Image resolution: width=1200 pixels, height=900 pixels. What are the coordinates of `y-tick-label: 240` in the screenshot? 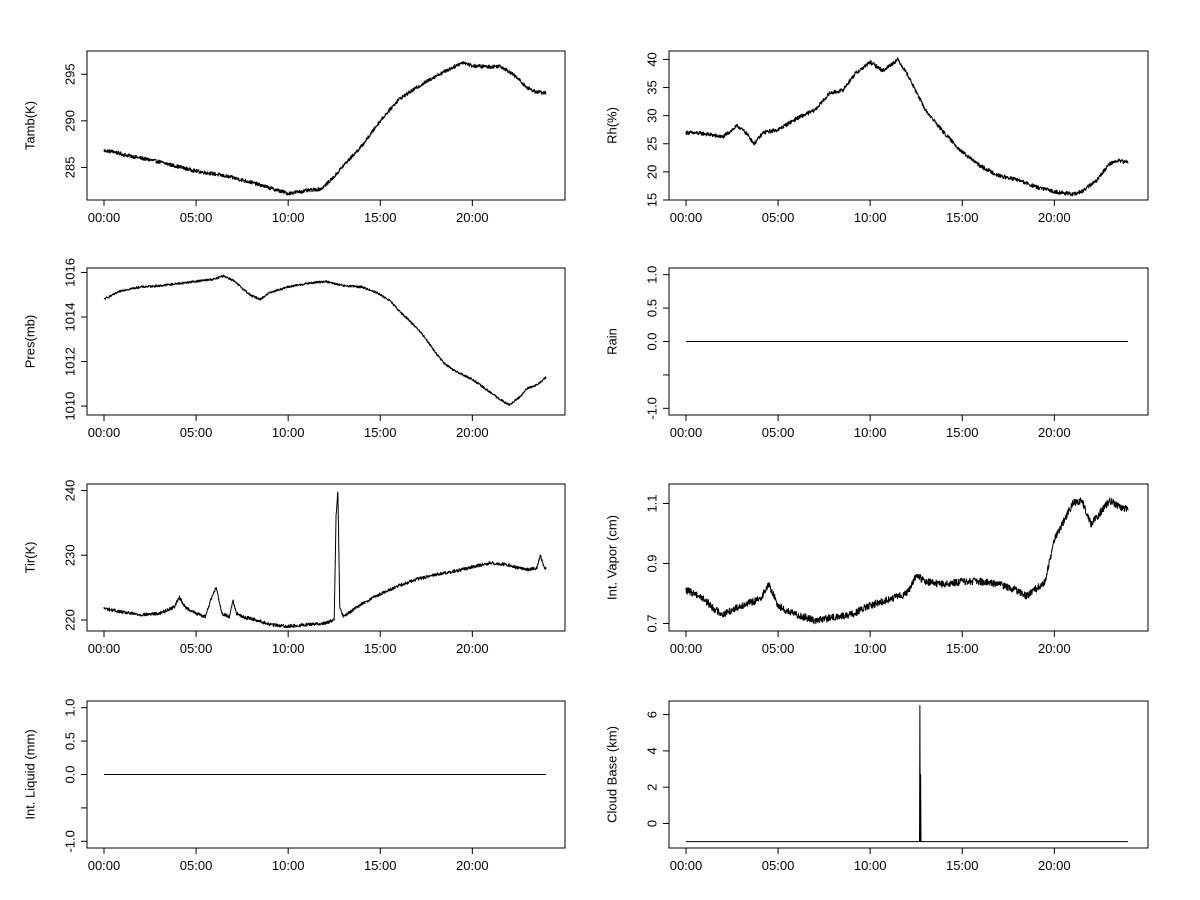 It's located at (70, 491).